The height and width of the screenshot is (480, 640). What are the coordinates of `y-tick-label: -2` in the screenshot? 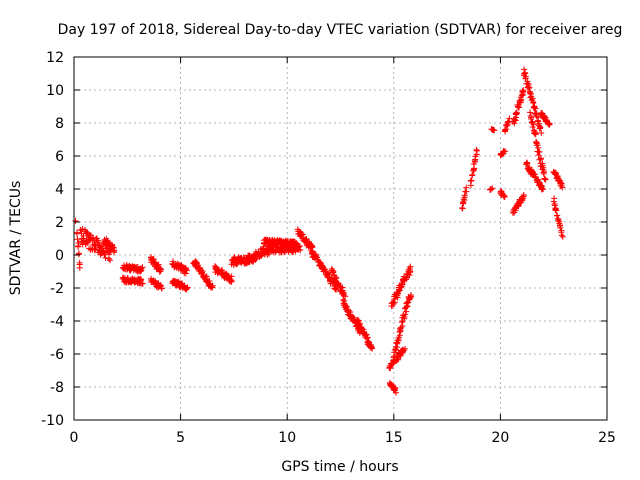 It's located at (57, 289).